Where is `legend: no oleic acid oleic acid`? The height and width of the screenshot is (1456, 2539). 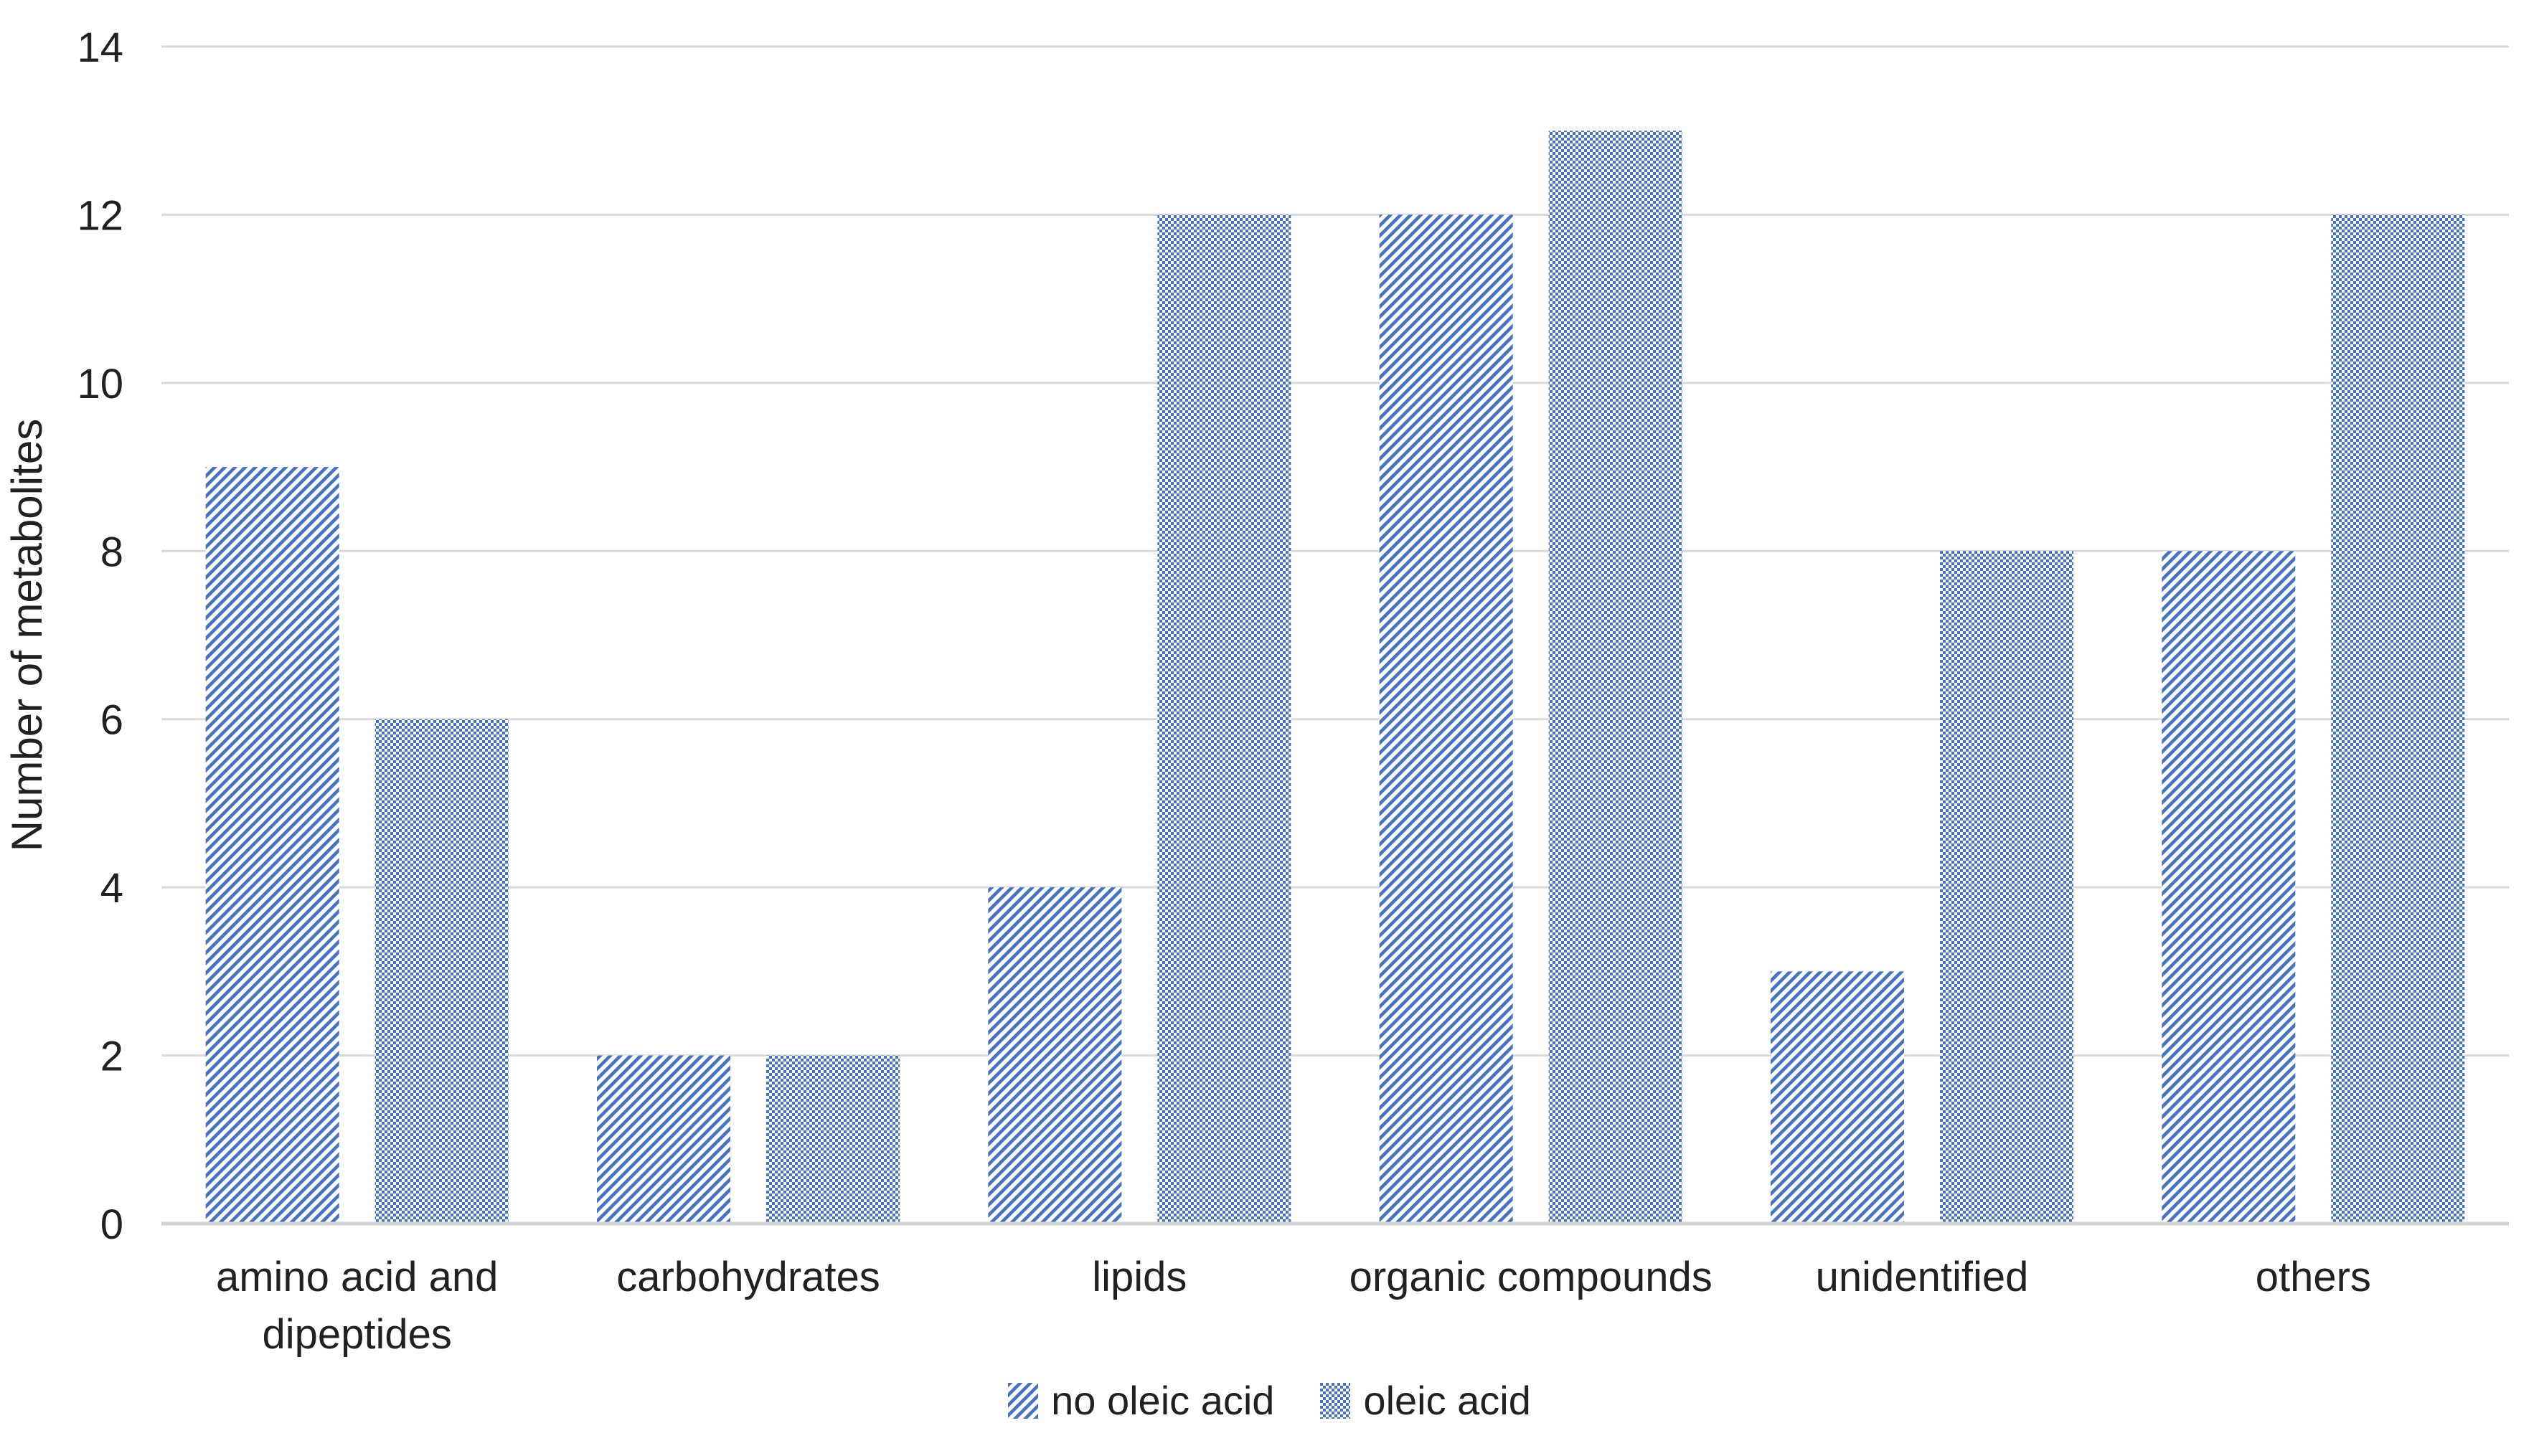
legend: no oleic acid oleic acid is located at coordinates (1269, 1401).